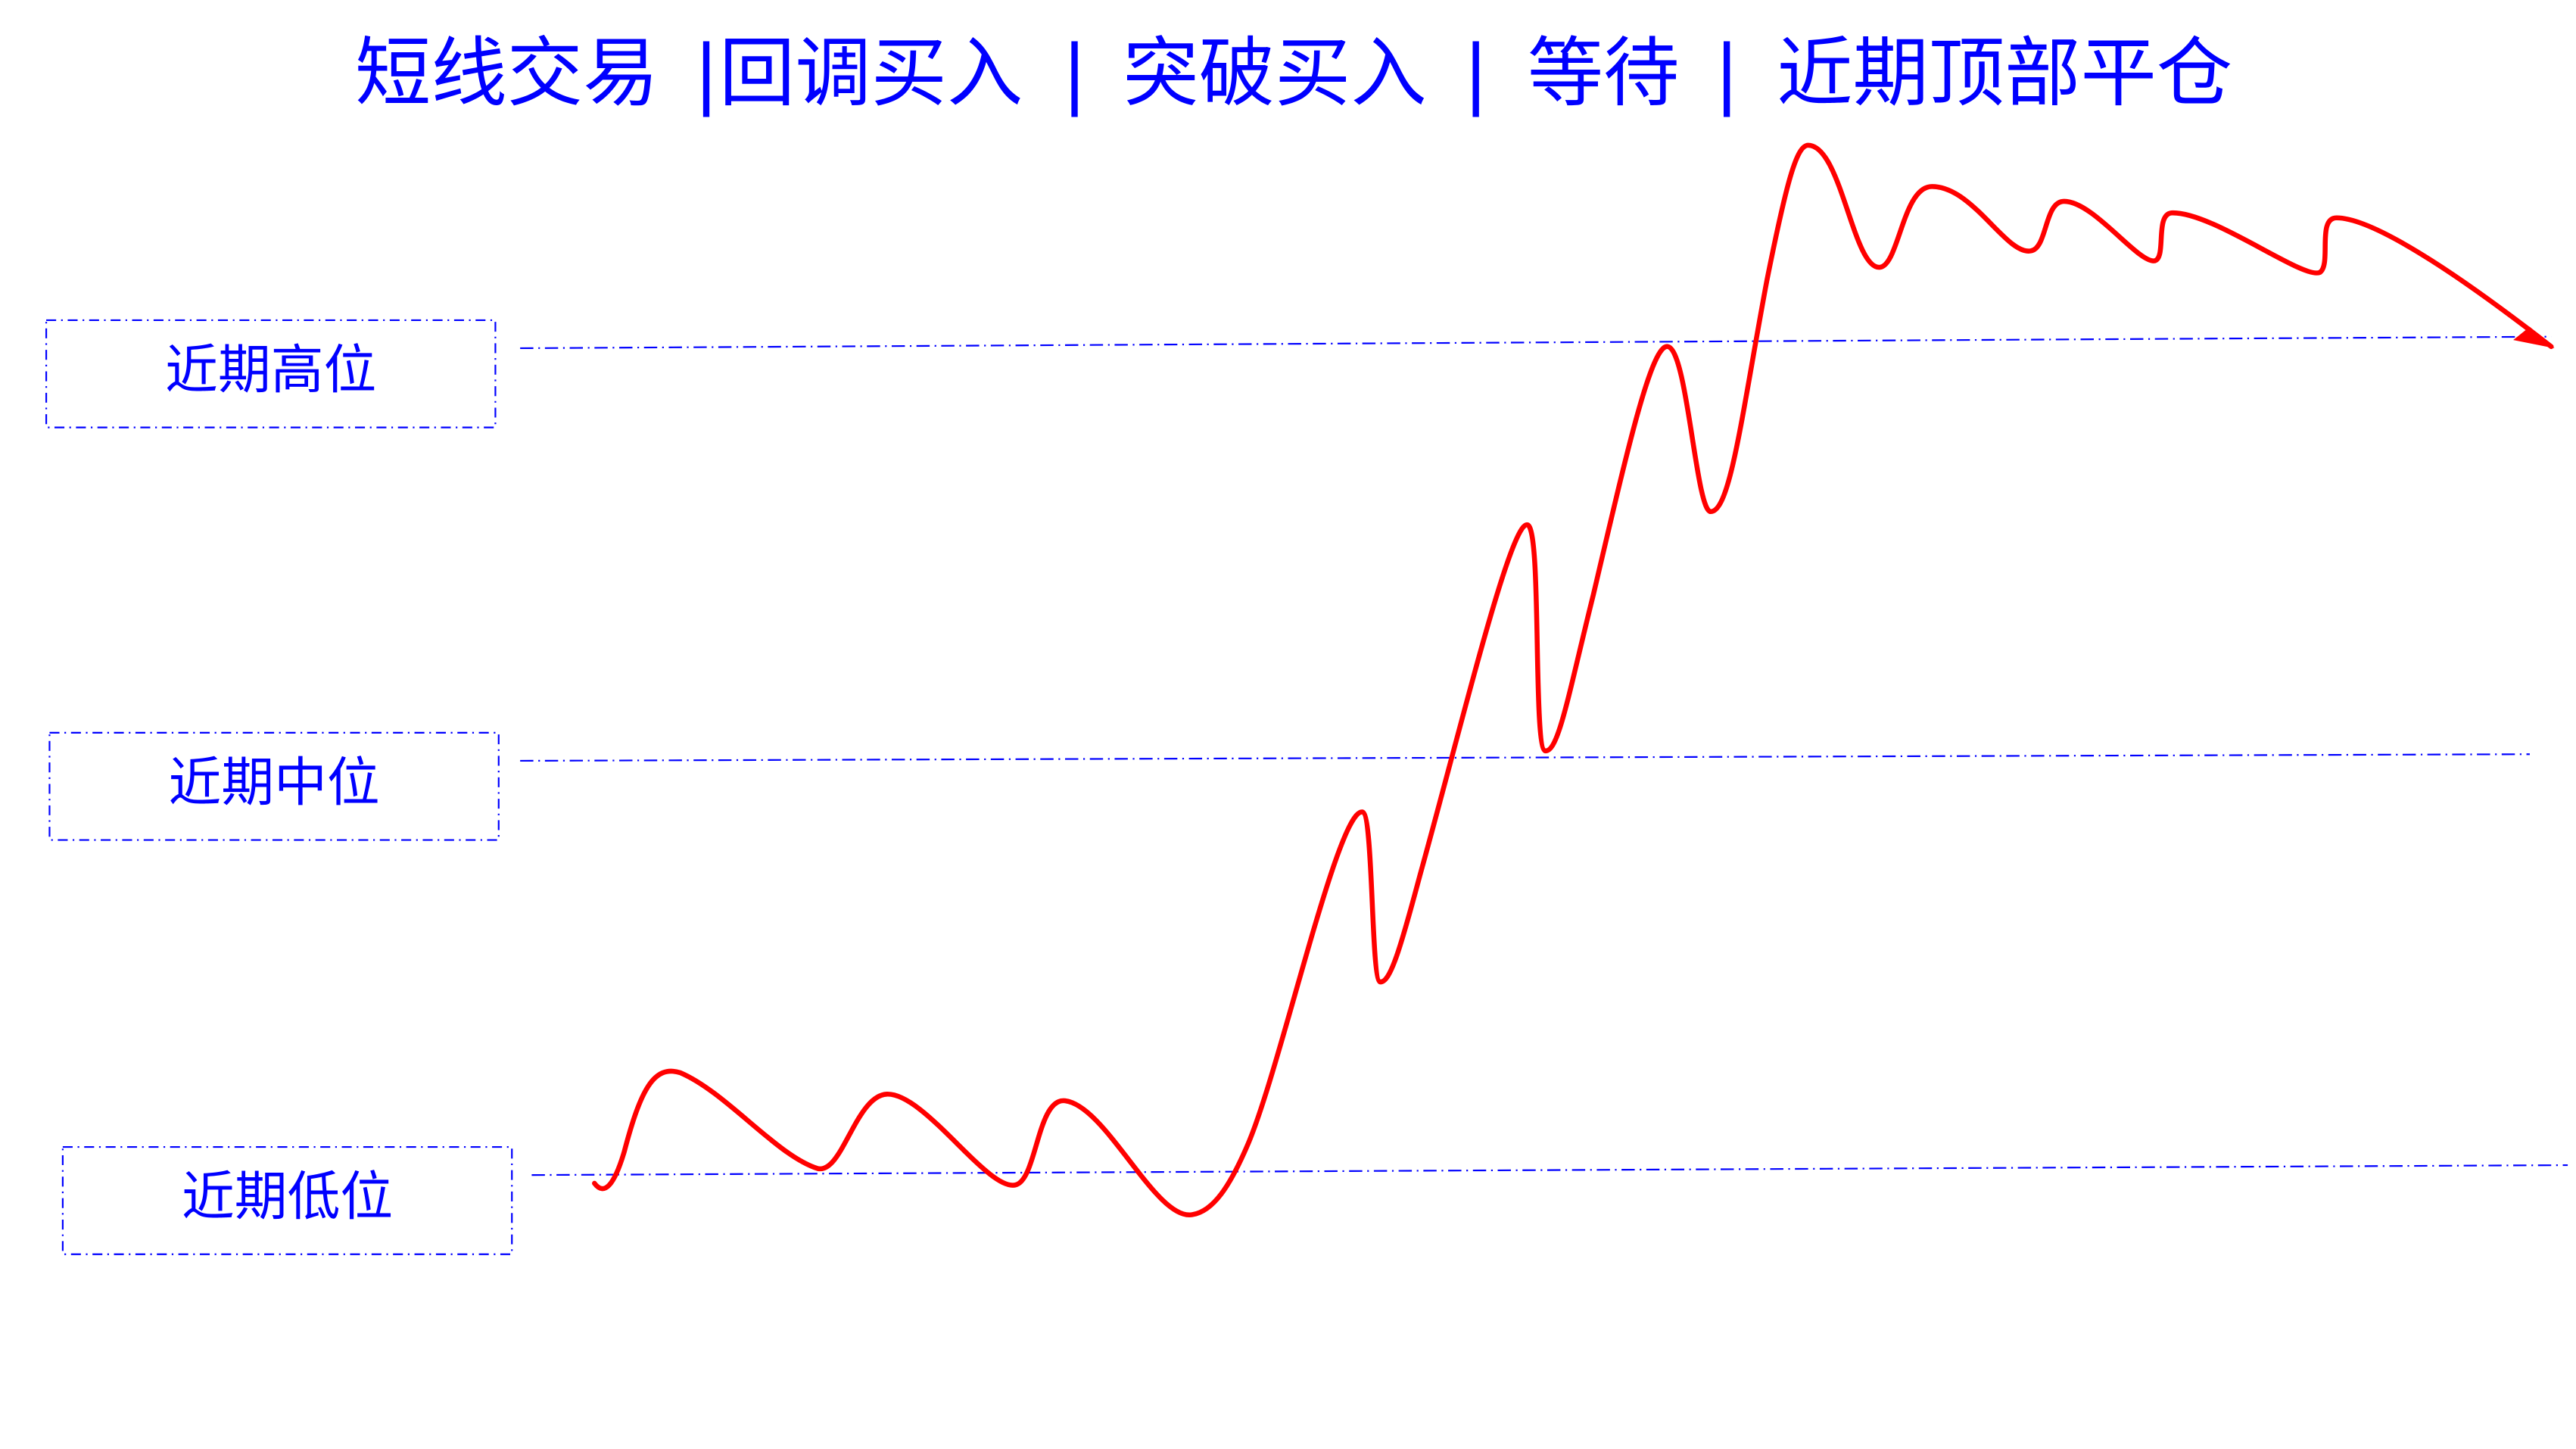  Describe the element at coordinates (1298, 373) in the screenshot. I see `level-high: 近期高位` at that location.